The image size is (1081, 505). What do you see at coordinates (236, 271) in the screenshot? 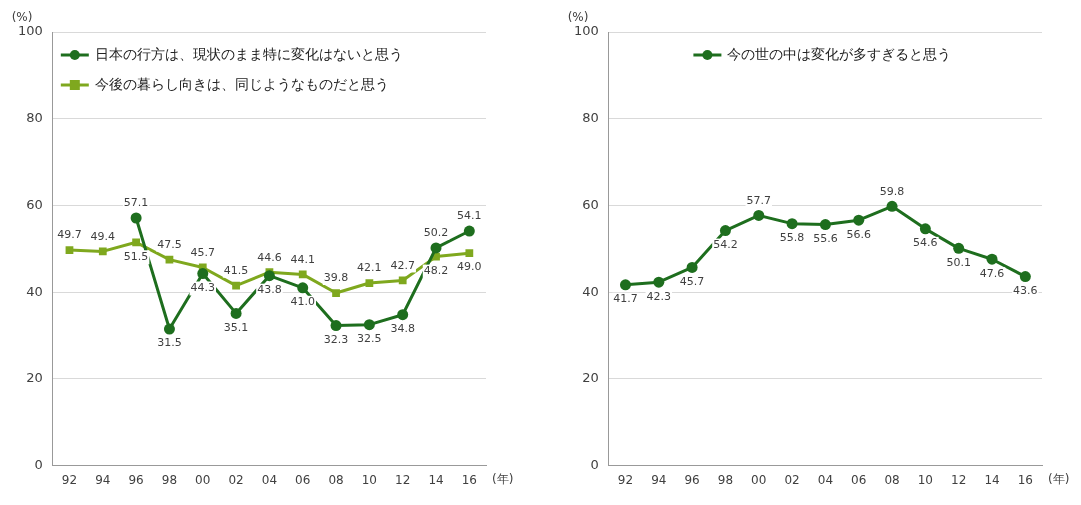
I see `data-label: 41.5` at bounding box center [236, 271].